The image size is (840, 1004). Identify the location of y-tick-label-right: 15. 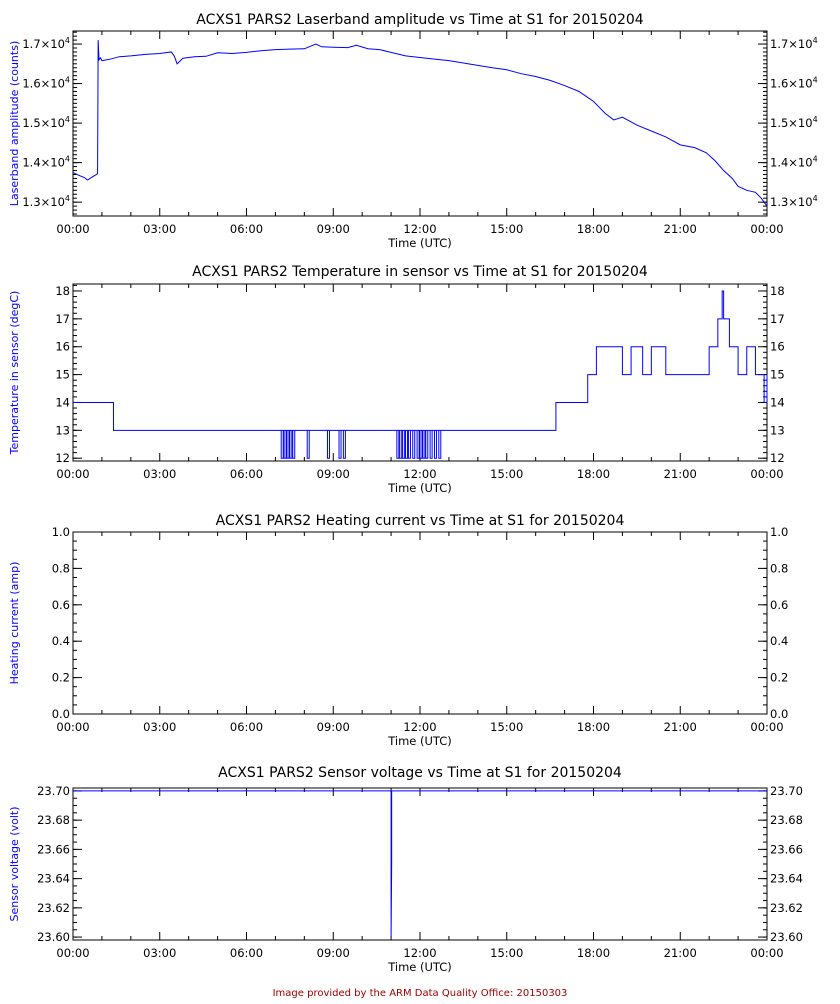
(777, 375).